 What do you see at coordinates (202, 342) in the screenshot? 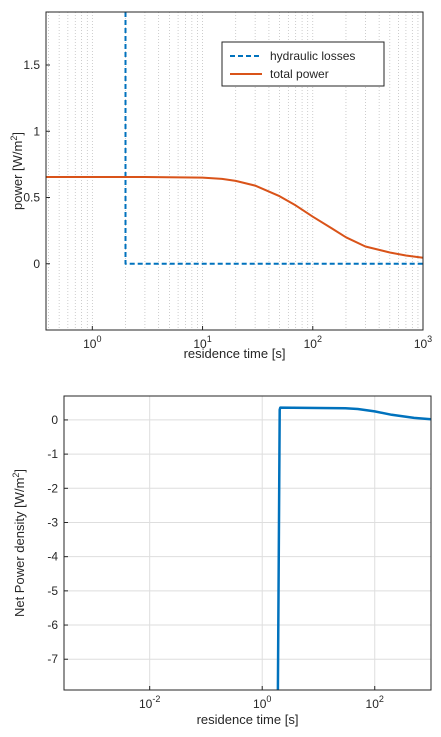
I see `x-tick-label: 10¹` at bounding box center [202, 342].